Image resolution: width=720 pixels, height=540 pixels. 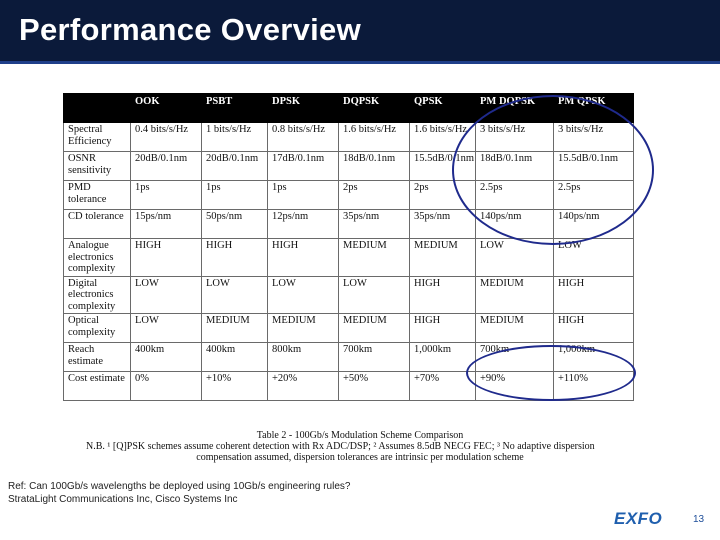 What do you see at coordinates (374, 357) in the screenshot?
I see `table-cell: 700km` at bounding box center [374, 357].